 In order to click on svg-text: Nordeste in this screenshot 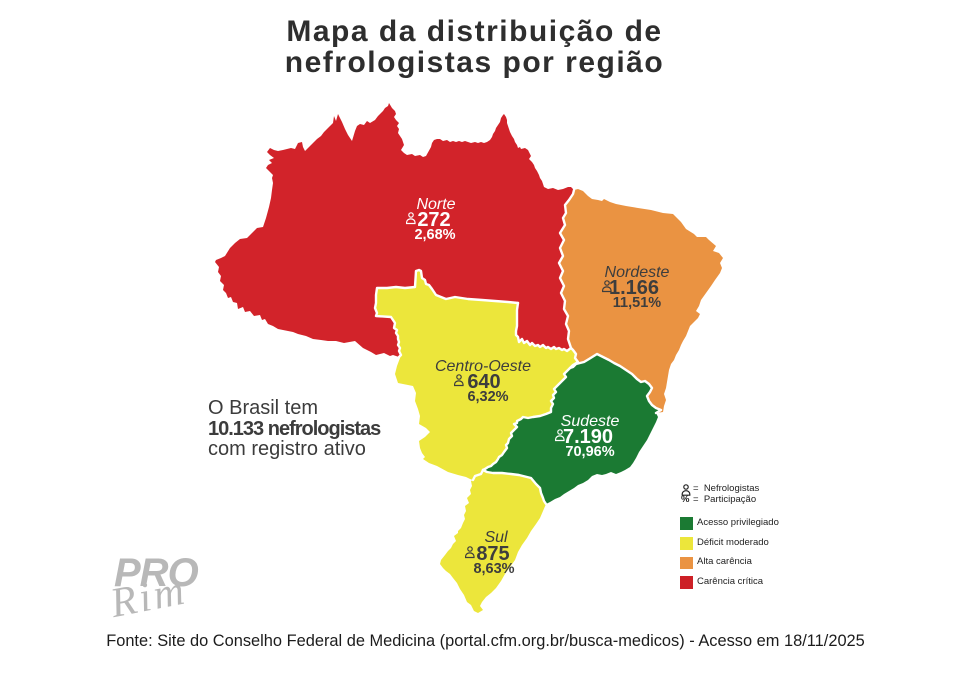, I will do `click(637, 272)`.